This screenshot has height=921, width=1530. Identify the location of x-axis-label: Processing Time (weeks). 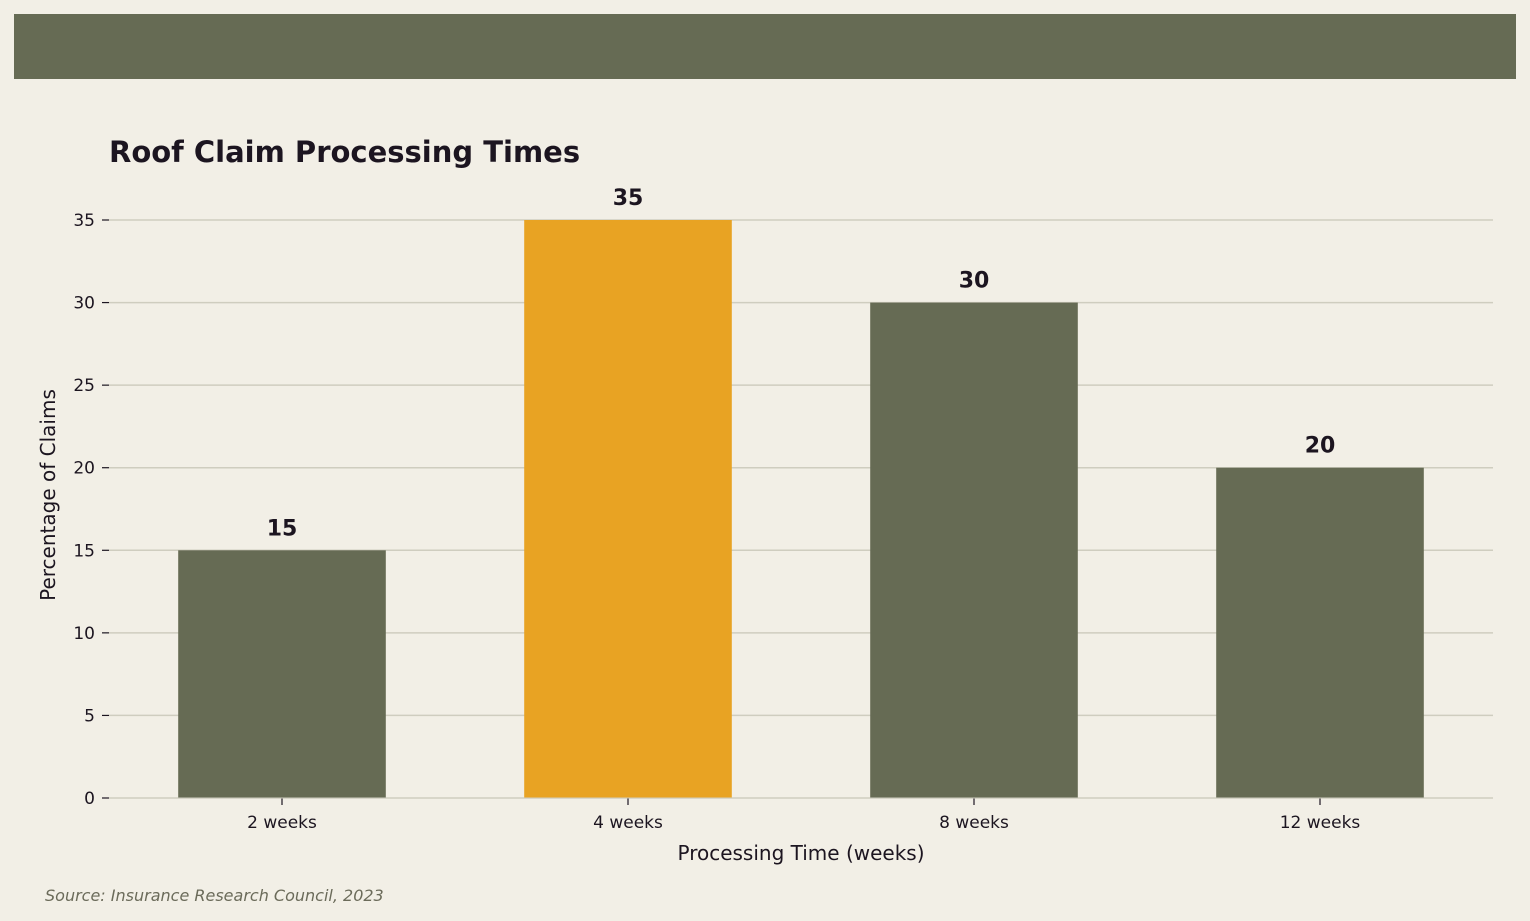
(800, 853).